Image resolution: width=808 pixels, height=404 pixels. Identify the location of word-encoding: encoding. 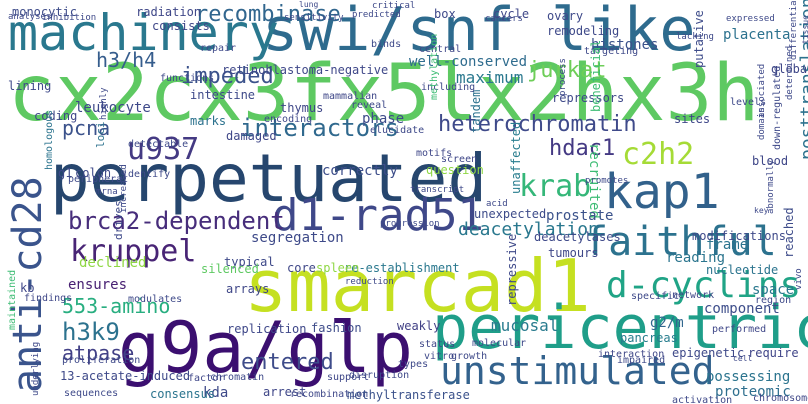
(288, 119).